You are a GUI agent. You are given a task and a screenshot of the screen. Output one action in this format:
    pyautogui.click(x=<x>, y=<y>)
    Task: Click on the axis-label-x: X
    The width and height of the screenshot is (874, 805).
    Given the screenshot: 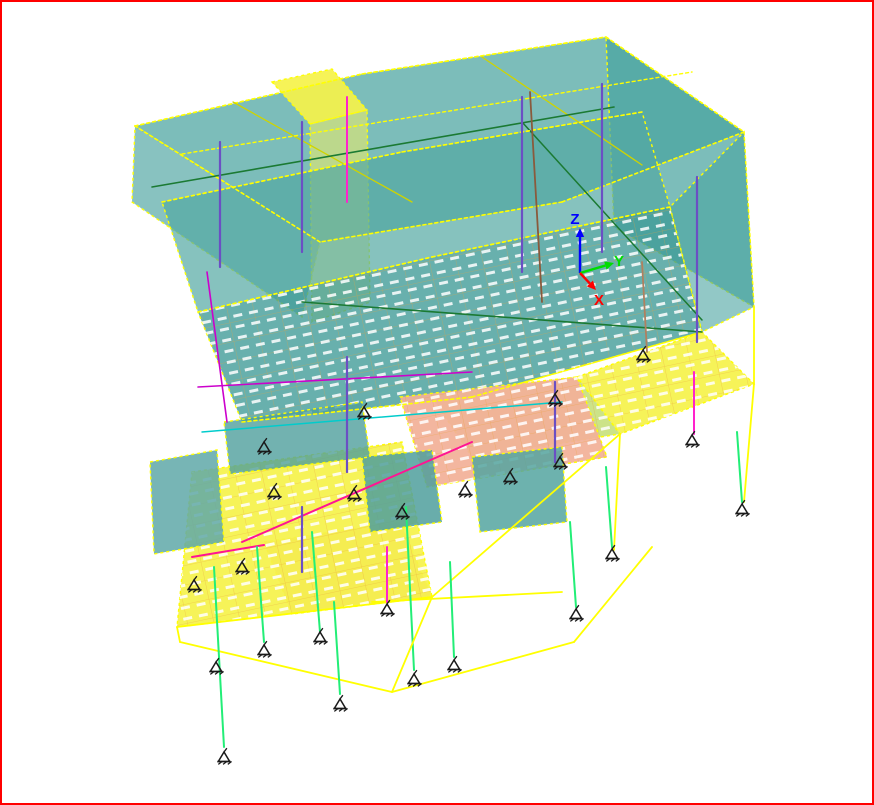 What is the action you would take?
    pyautogui.click(x=599, y=300)
    